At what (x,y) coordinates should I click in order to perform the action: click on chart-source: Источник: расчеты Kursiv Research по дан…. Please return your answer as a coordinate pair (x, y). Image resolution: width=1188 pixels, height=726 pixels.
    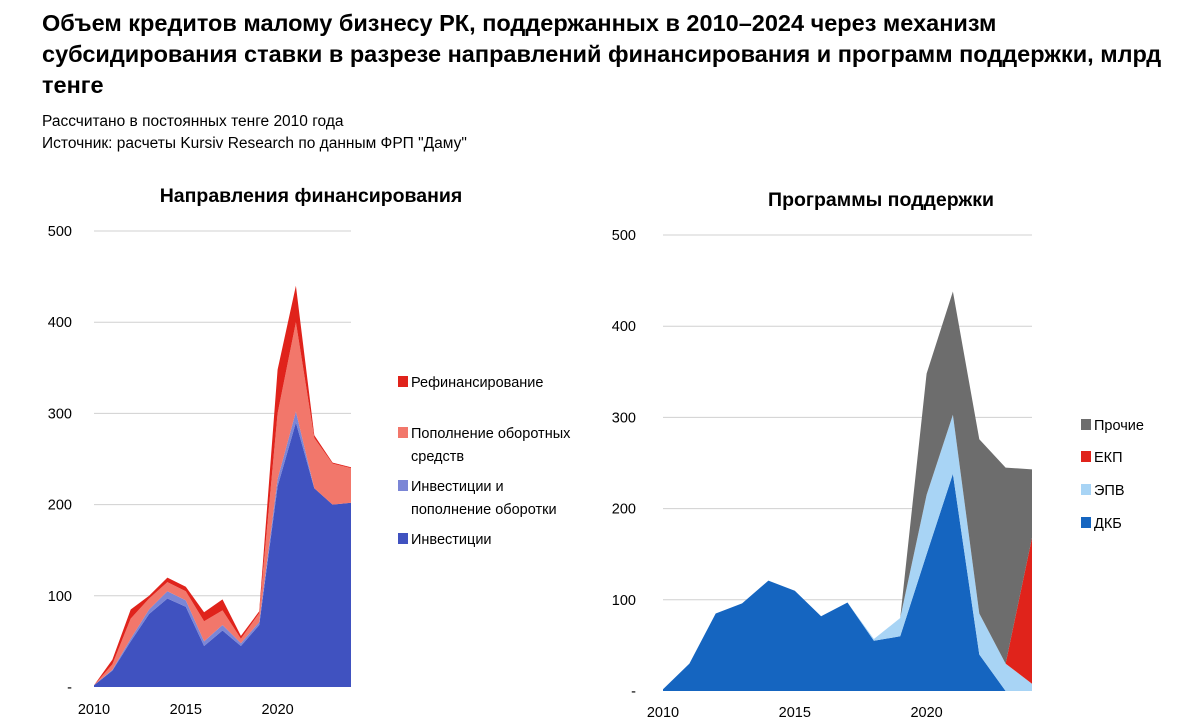
    Looking at the image, I should click on (254, 143).